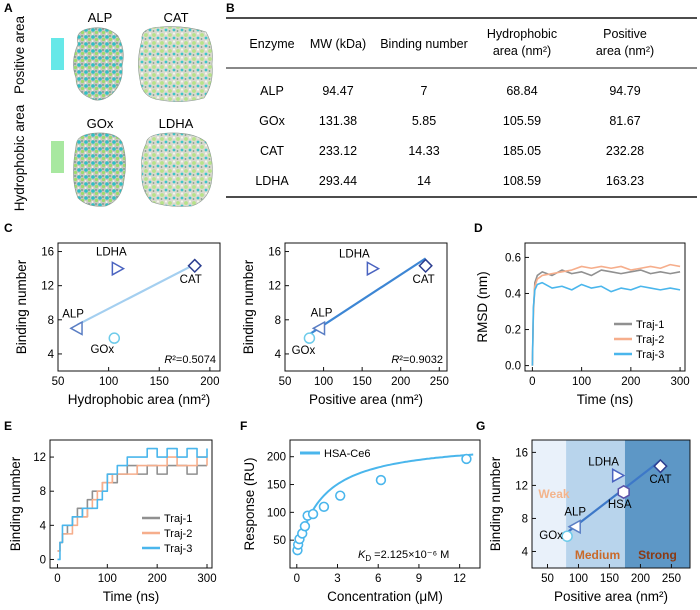 This screenshot has width=700, height=610. What do you see at coordinates (175, 64) in the screenshot?
I see `protein-structure-cat` at bounding box center [175, 64].